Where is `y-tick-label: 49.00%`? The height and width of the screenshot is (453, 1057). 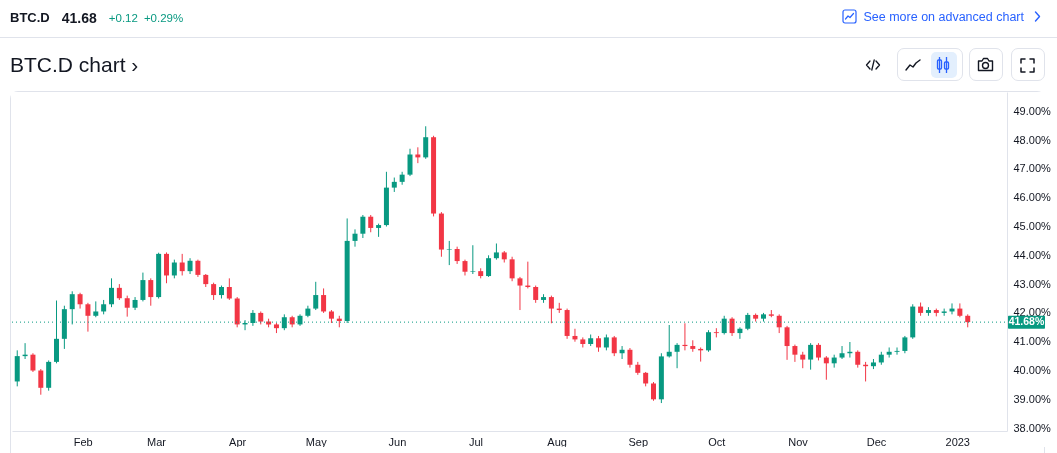 y-tick-label: 49.00% is located at coordinates (1032, 110).